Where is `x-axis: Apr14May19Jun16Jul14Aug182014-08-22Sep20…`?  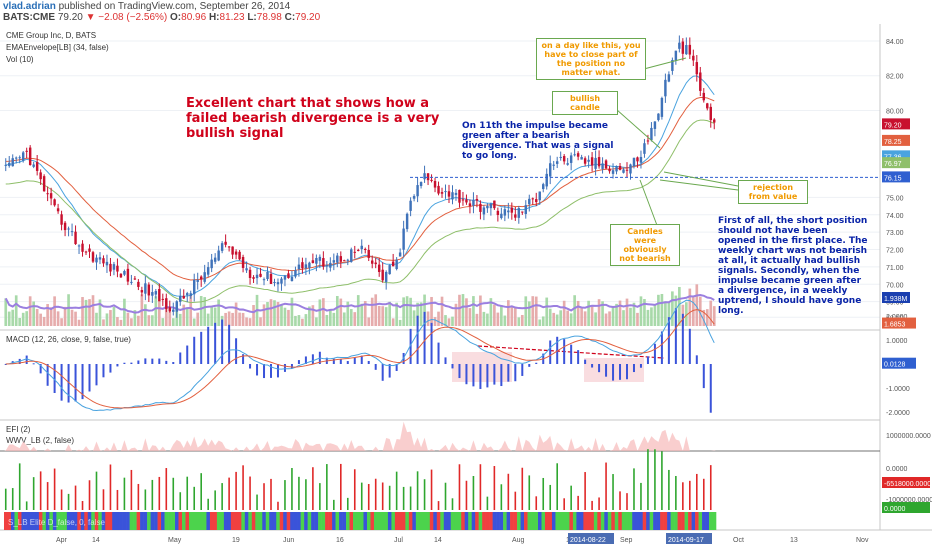 x-axis: Apr14May19Jun16Jul14Aug182014-08-22Sep20… is located at coordinates (462, 538).